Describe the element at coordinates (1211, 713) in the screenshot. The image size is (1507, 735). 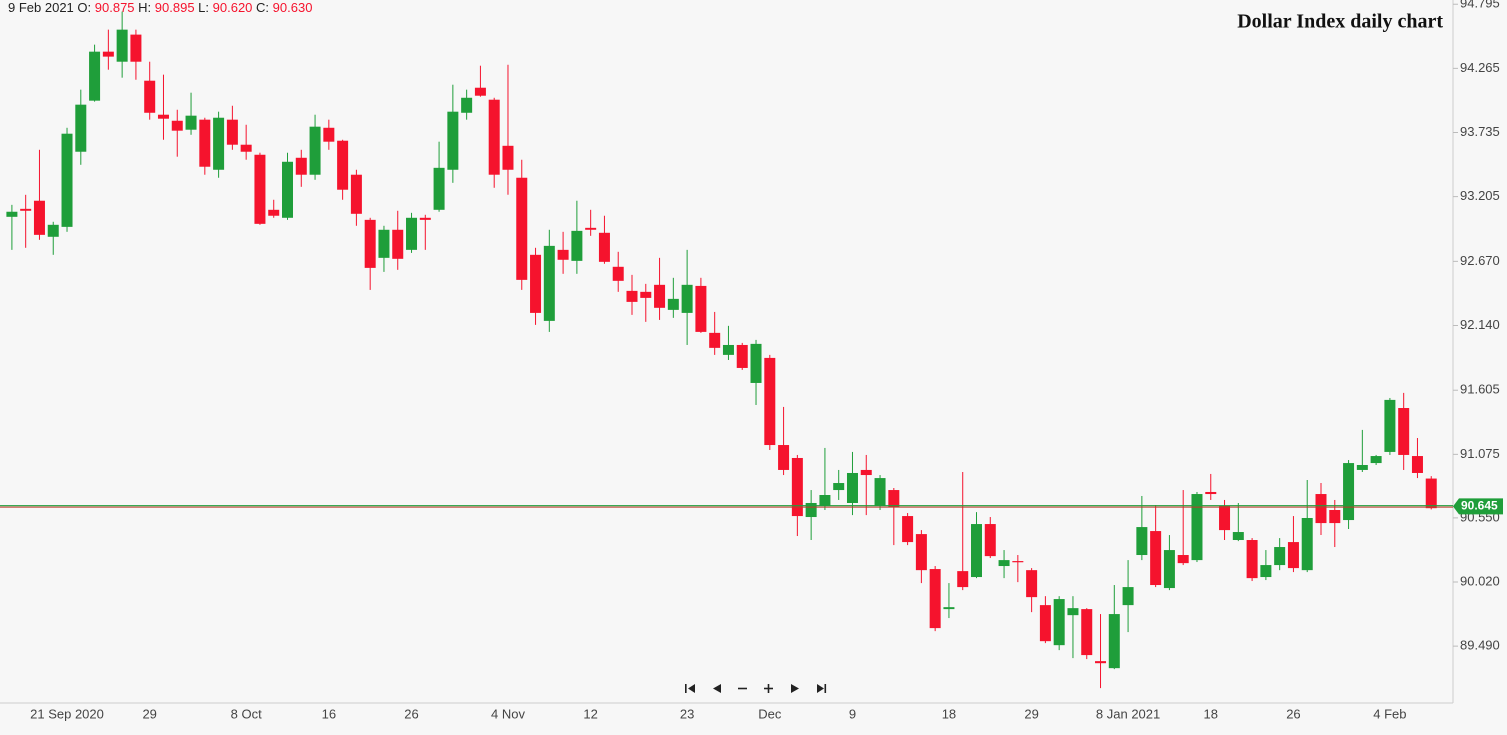
I see `x-tick-label: 18` at that location.